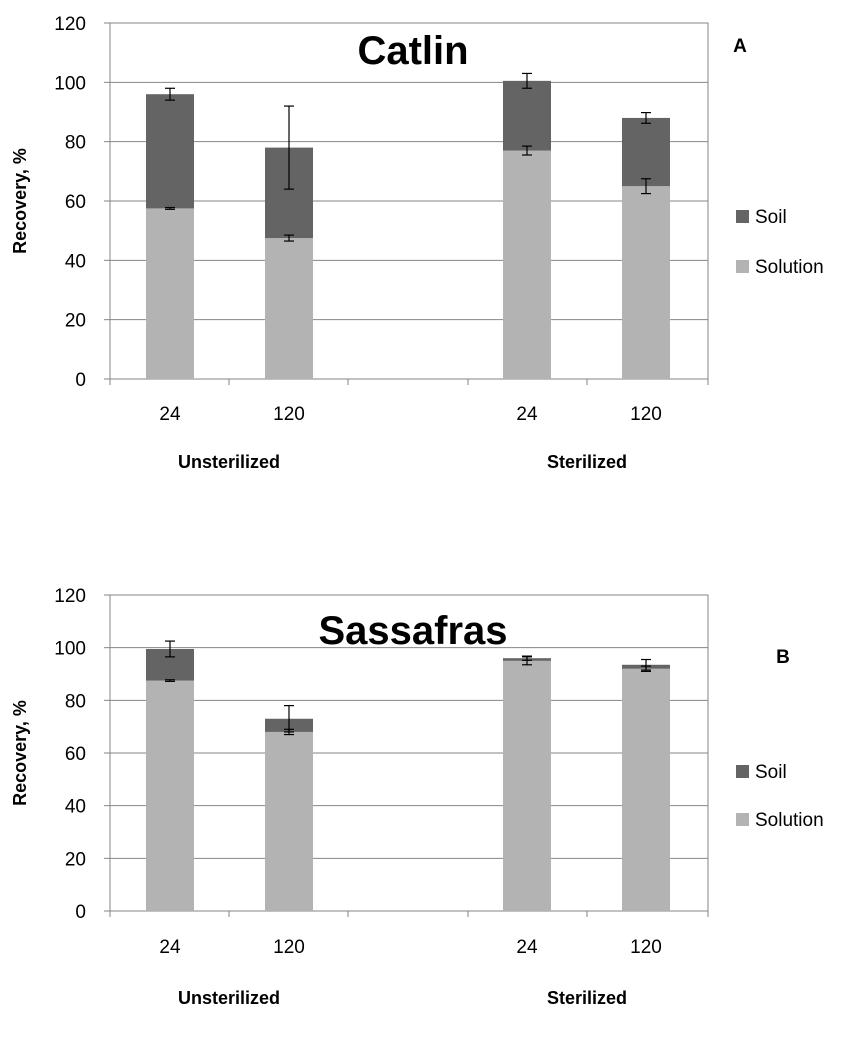 The height and width of the screenshot is (1061, 863). I want to click on panel-label: B, so click(783, 657).